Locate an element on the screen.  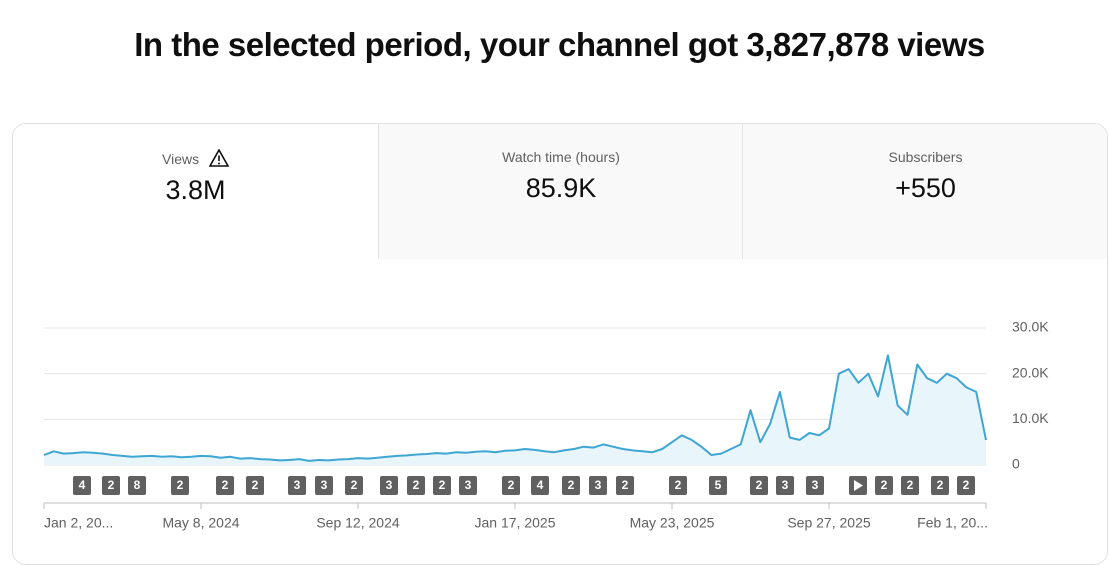
y-tick-label: 0 is located at coordinates (1016, 464).